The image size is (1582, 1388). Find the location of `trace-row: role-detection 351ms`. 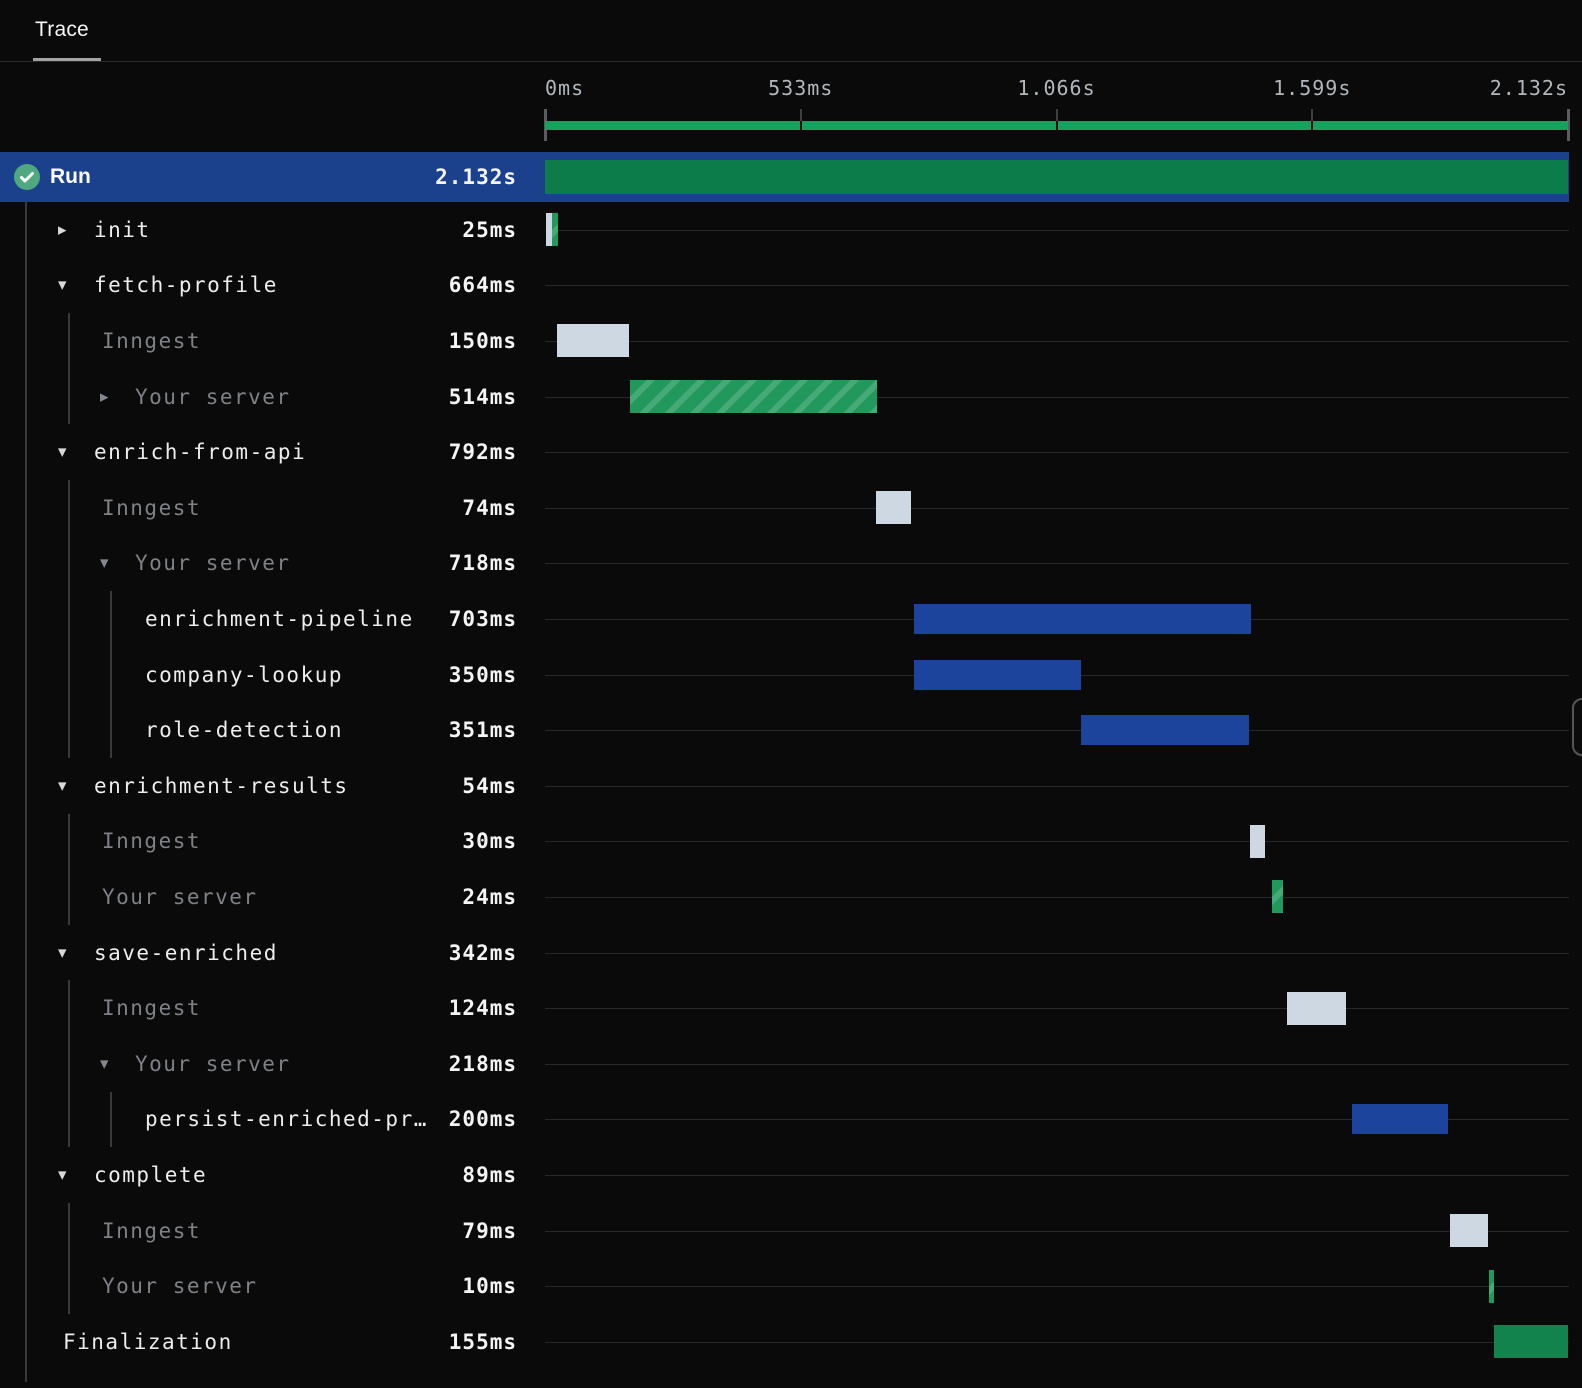

trace-row: role-detection 351ms is located at coordinates (791, 730).